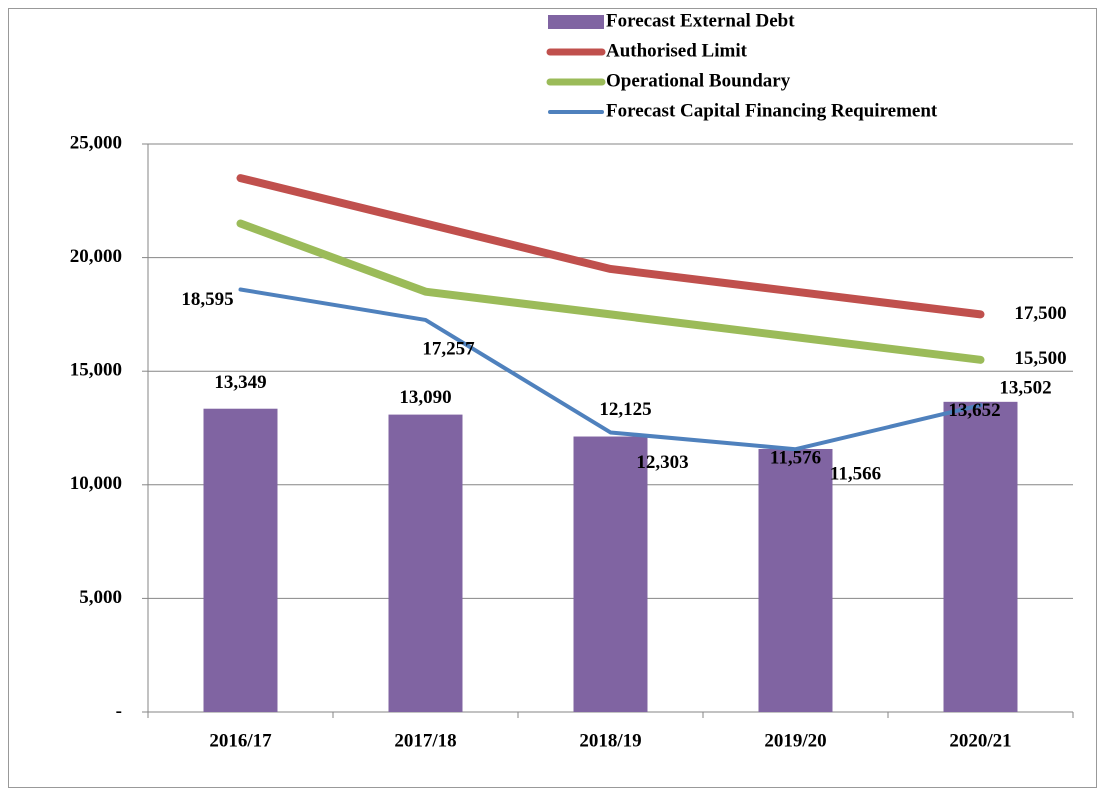 This screenshot has height=796, width=1105. I want to click on x-tick-label: 2017/18, so click(425, 740).